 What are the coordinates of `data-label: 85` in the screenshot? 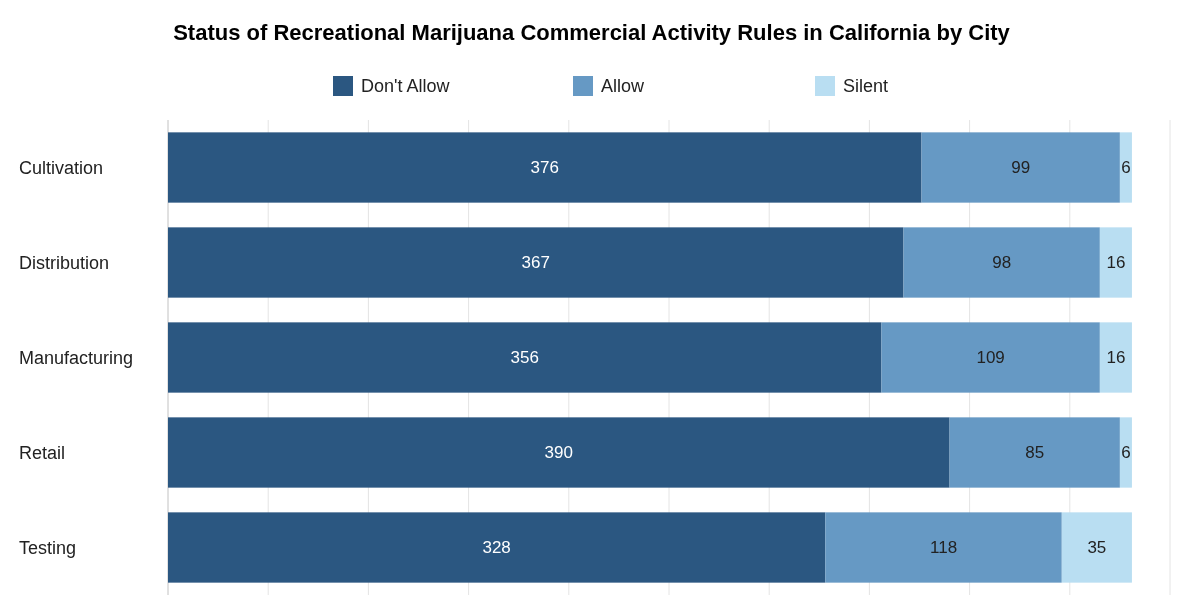 It's located at (1035, 453).